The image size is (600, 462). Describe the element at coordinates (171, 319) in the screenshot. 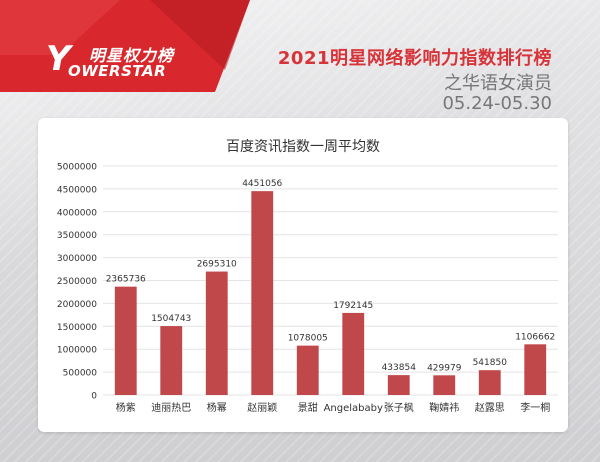

I see `data-label: 1504743` at that location.